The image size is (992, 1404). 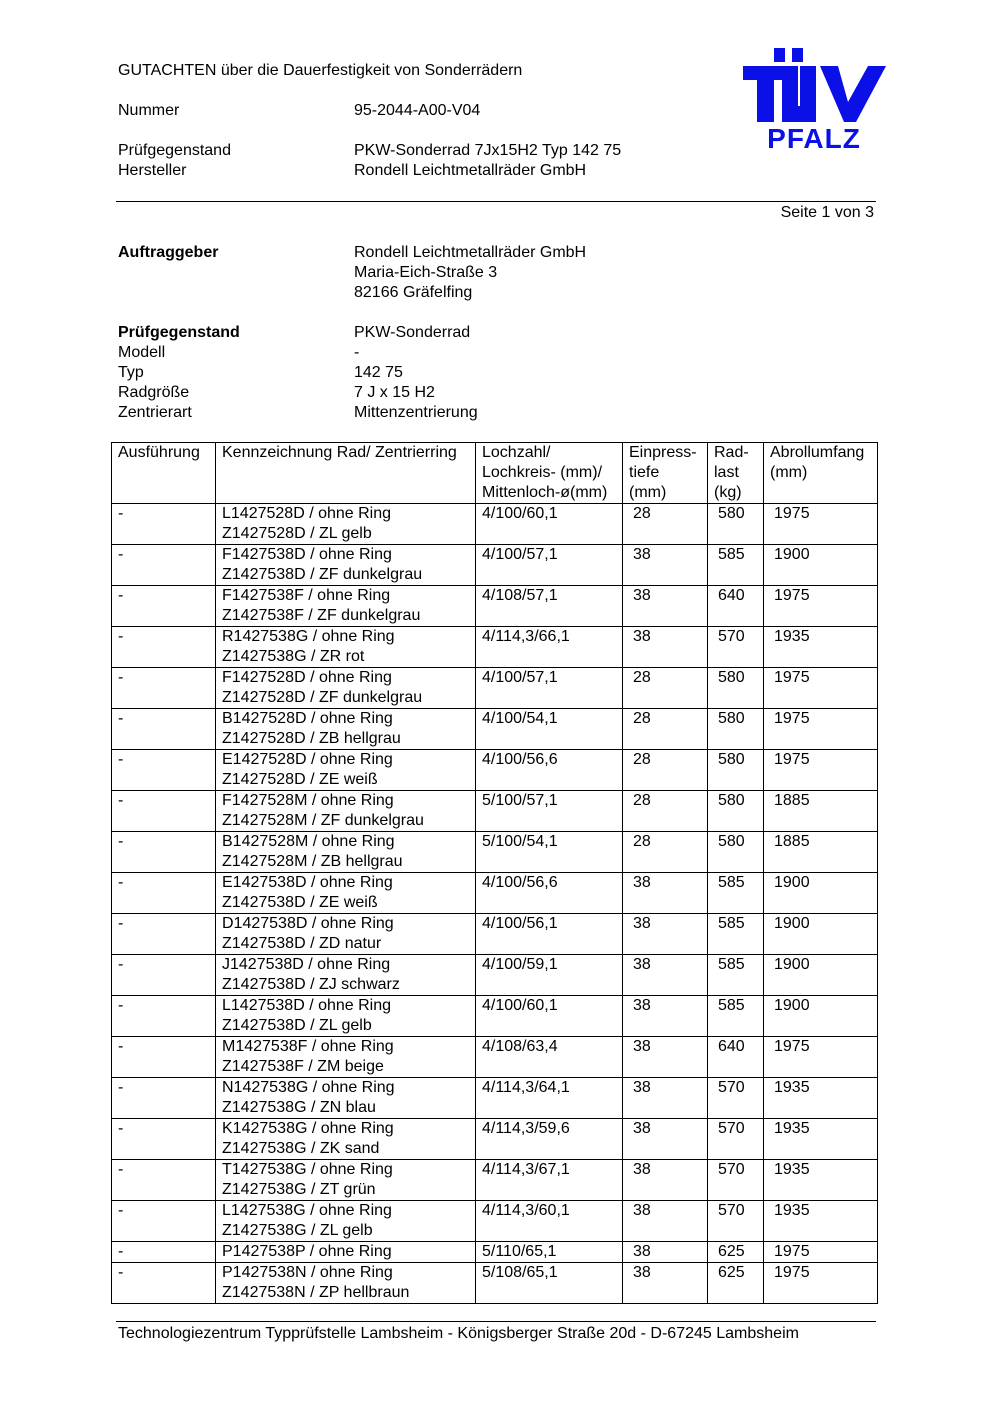 What do you see at coordinates (728, 492) in the screenshot?
I see `column-header-line: (kg)` at bounding box center [728, 492].